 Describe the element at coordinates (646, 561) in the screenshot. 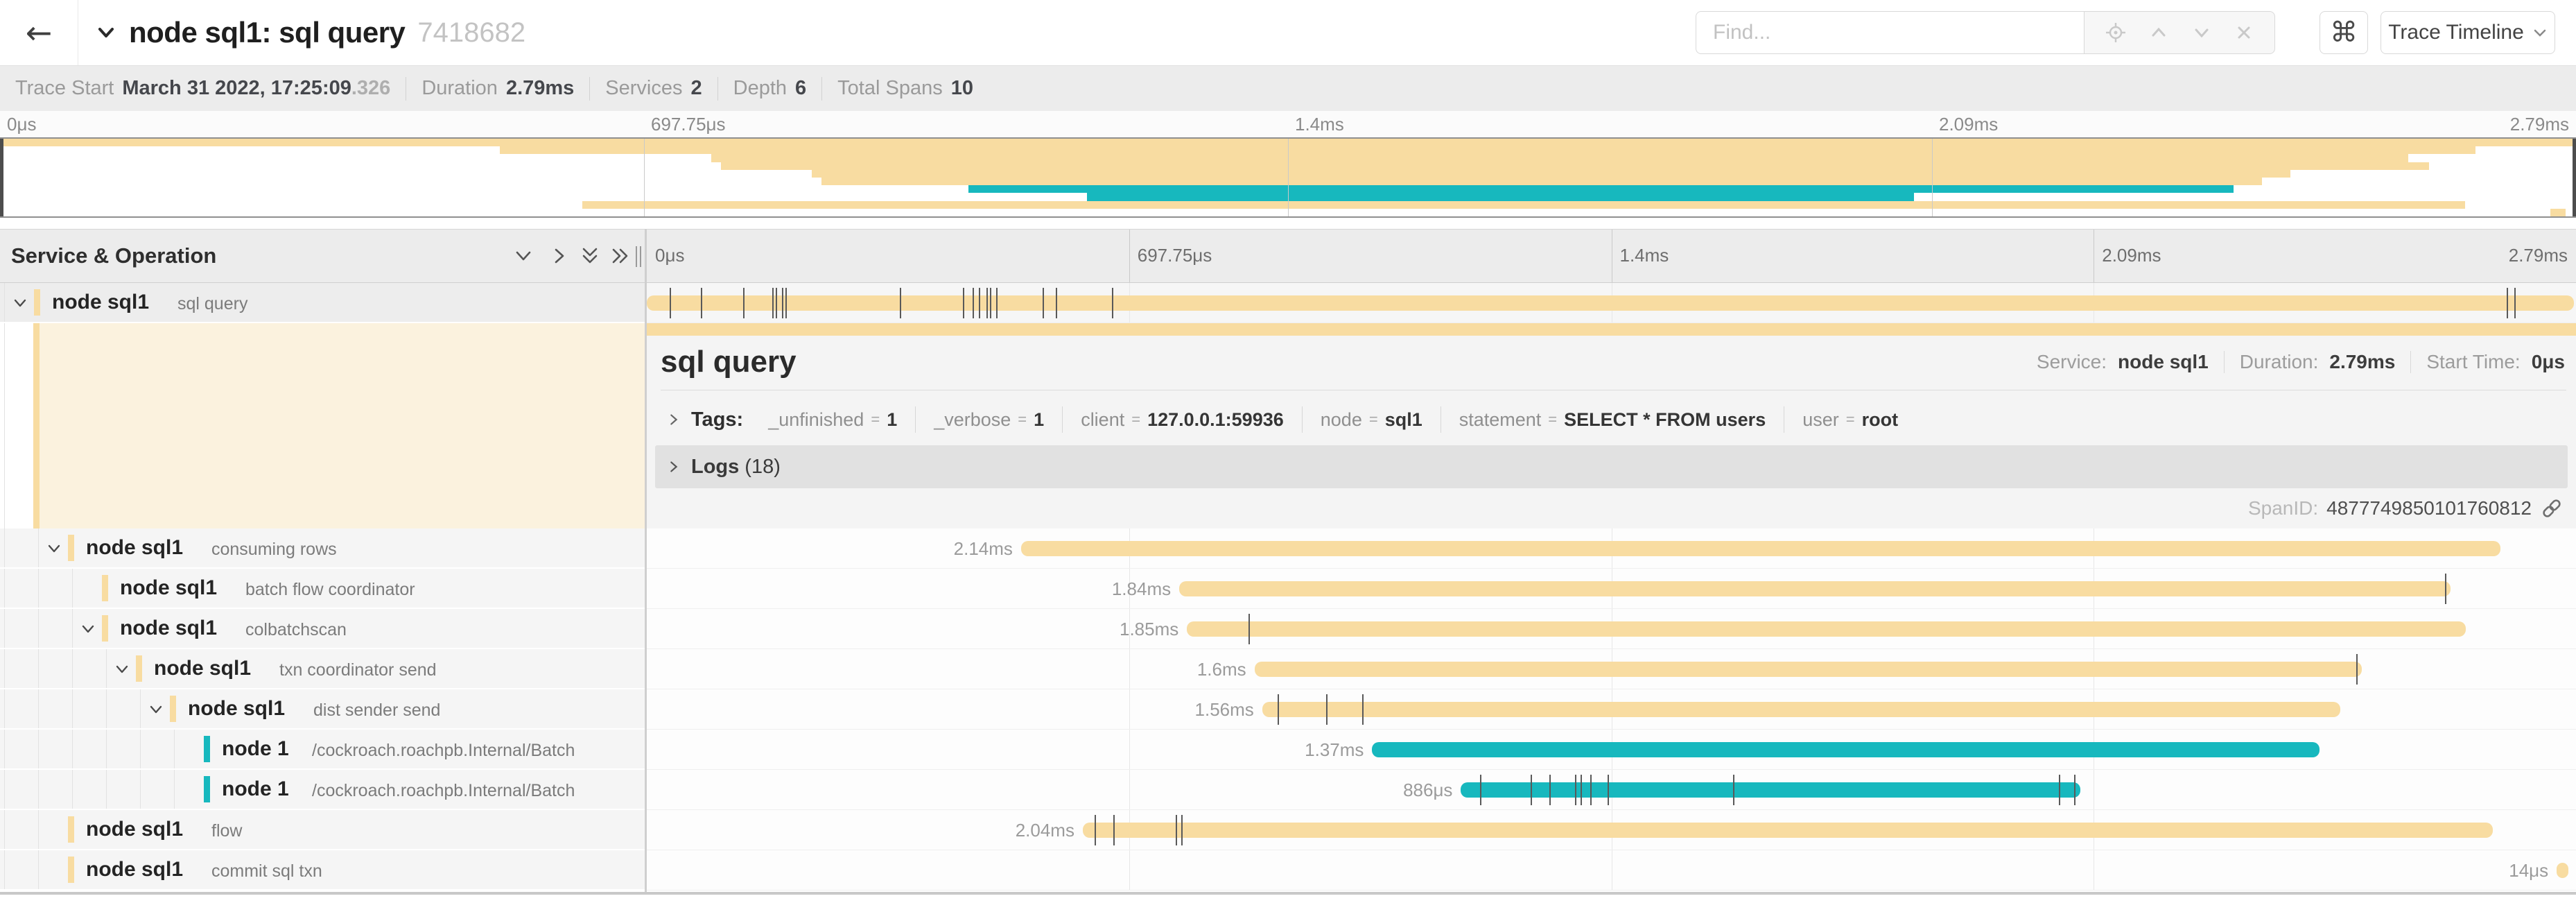

I see `panel-divider` at that location.